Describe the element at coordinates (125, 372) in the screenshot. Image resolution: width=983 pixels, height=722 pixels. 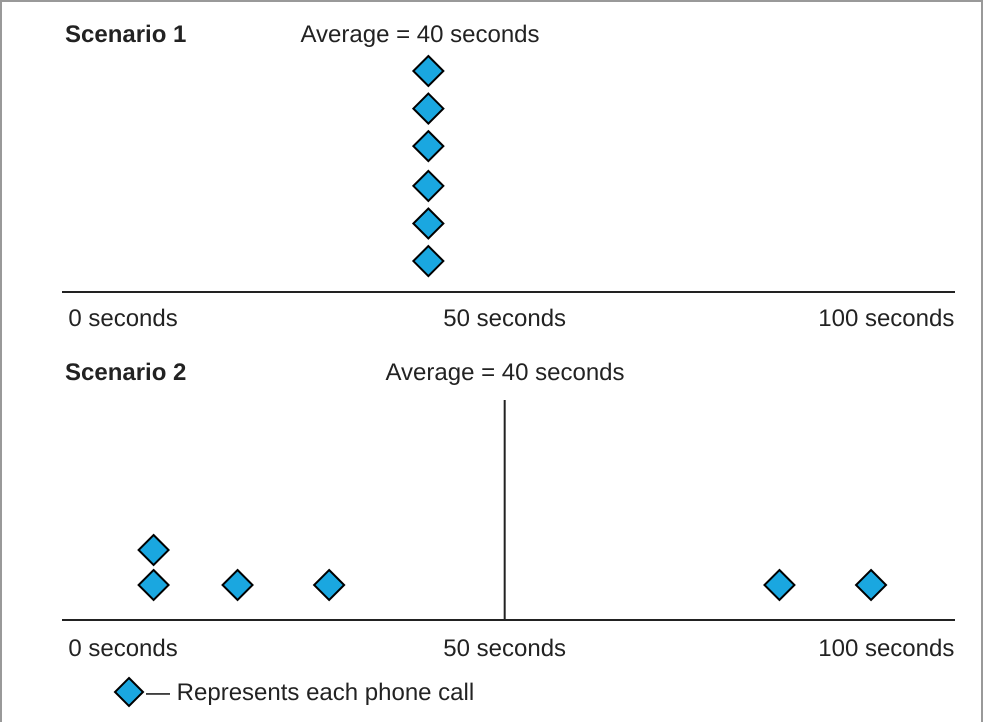
I see `chart-title: Scenario 2` at that location.